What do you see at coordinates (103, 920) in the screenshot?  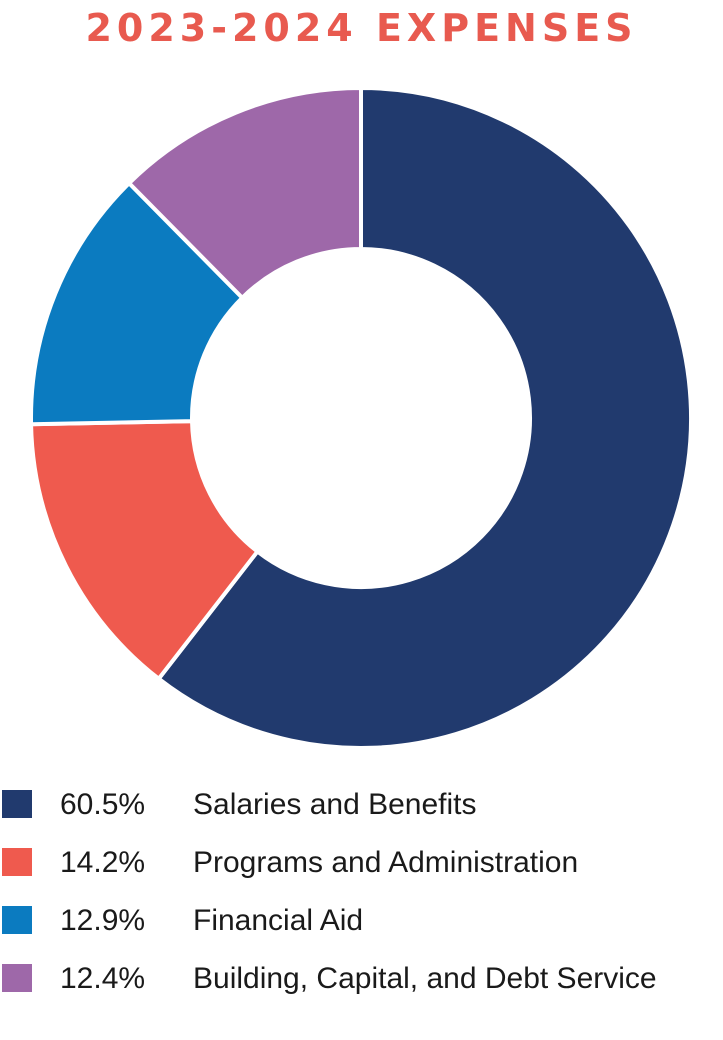 I see `legend-percent: 12.9%` at bounding box center [103, 920].